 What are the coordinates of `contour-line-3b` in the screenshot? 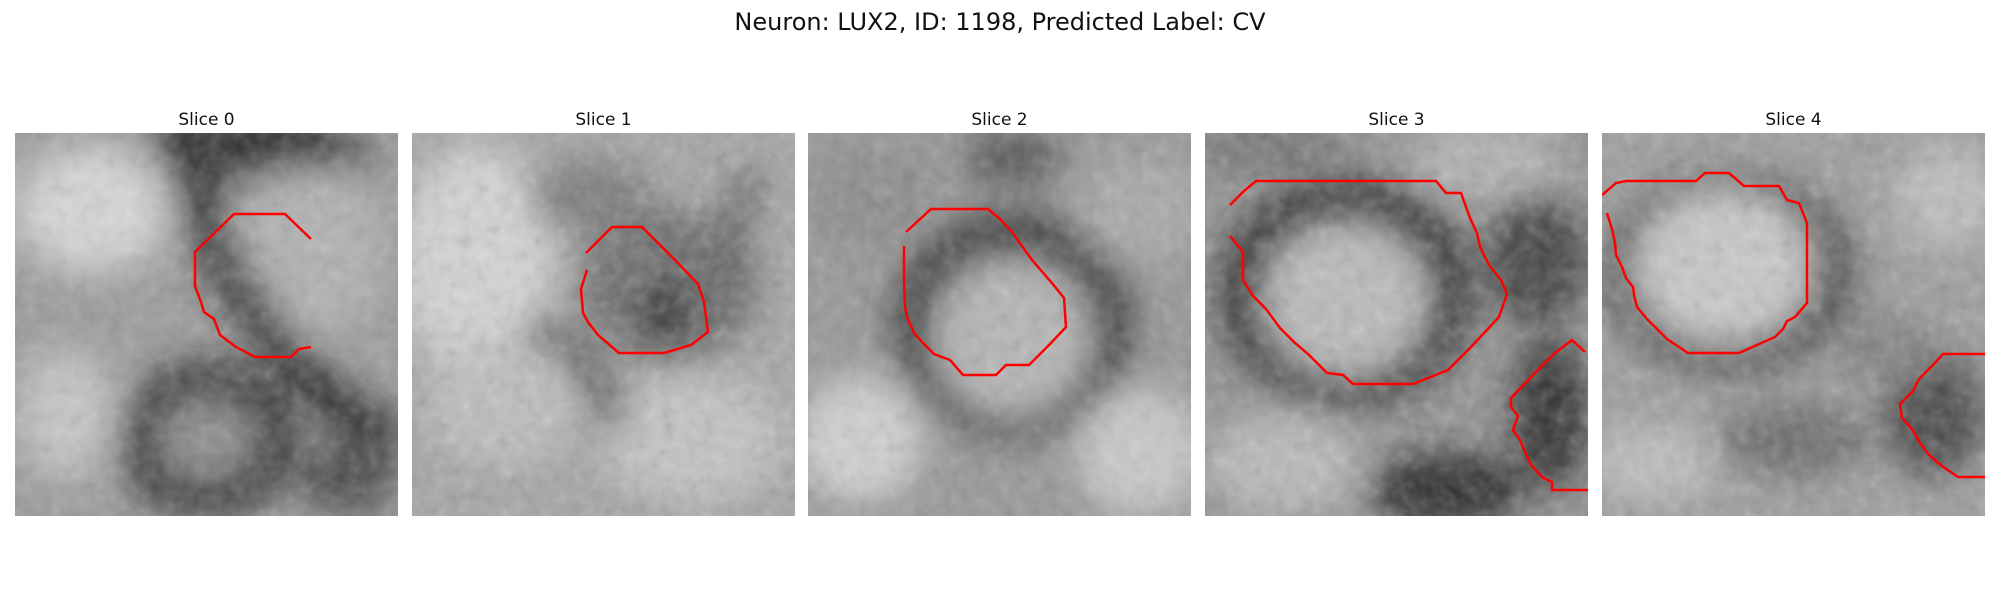 It's located at (1548, 415).